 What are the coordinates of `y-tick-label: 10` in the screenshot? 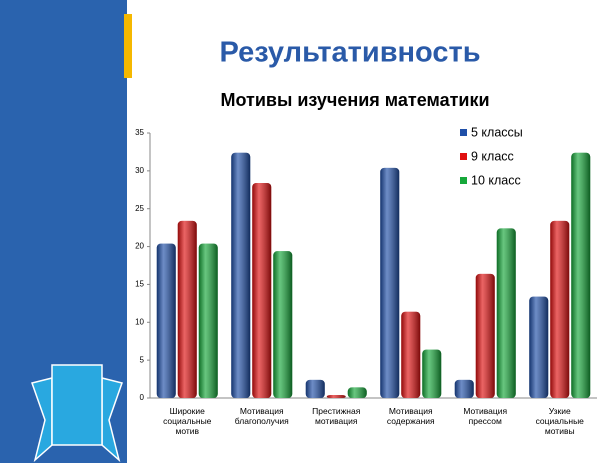 It's located at (139, 321).